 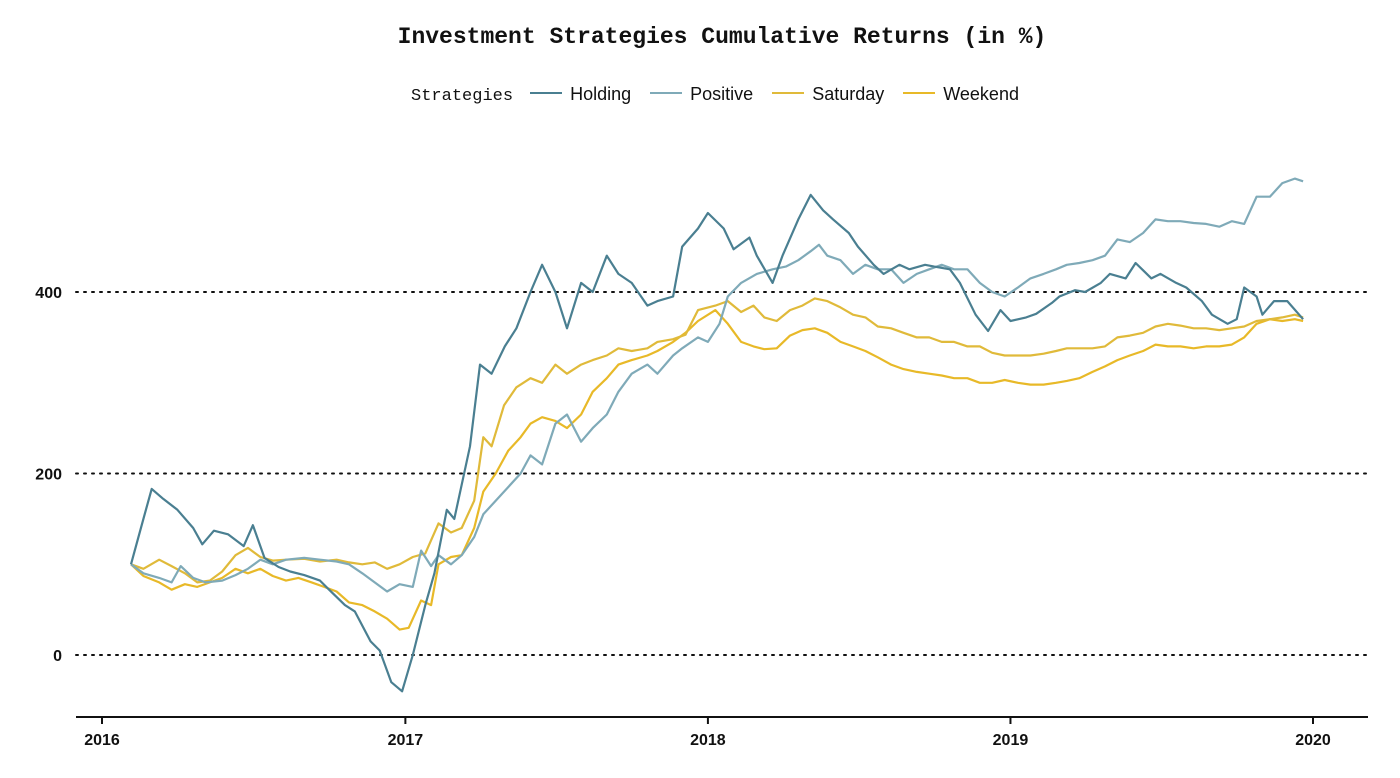 I want to click on legend-swatch-weekend, so click(x=919, y=93).